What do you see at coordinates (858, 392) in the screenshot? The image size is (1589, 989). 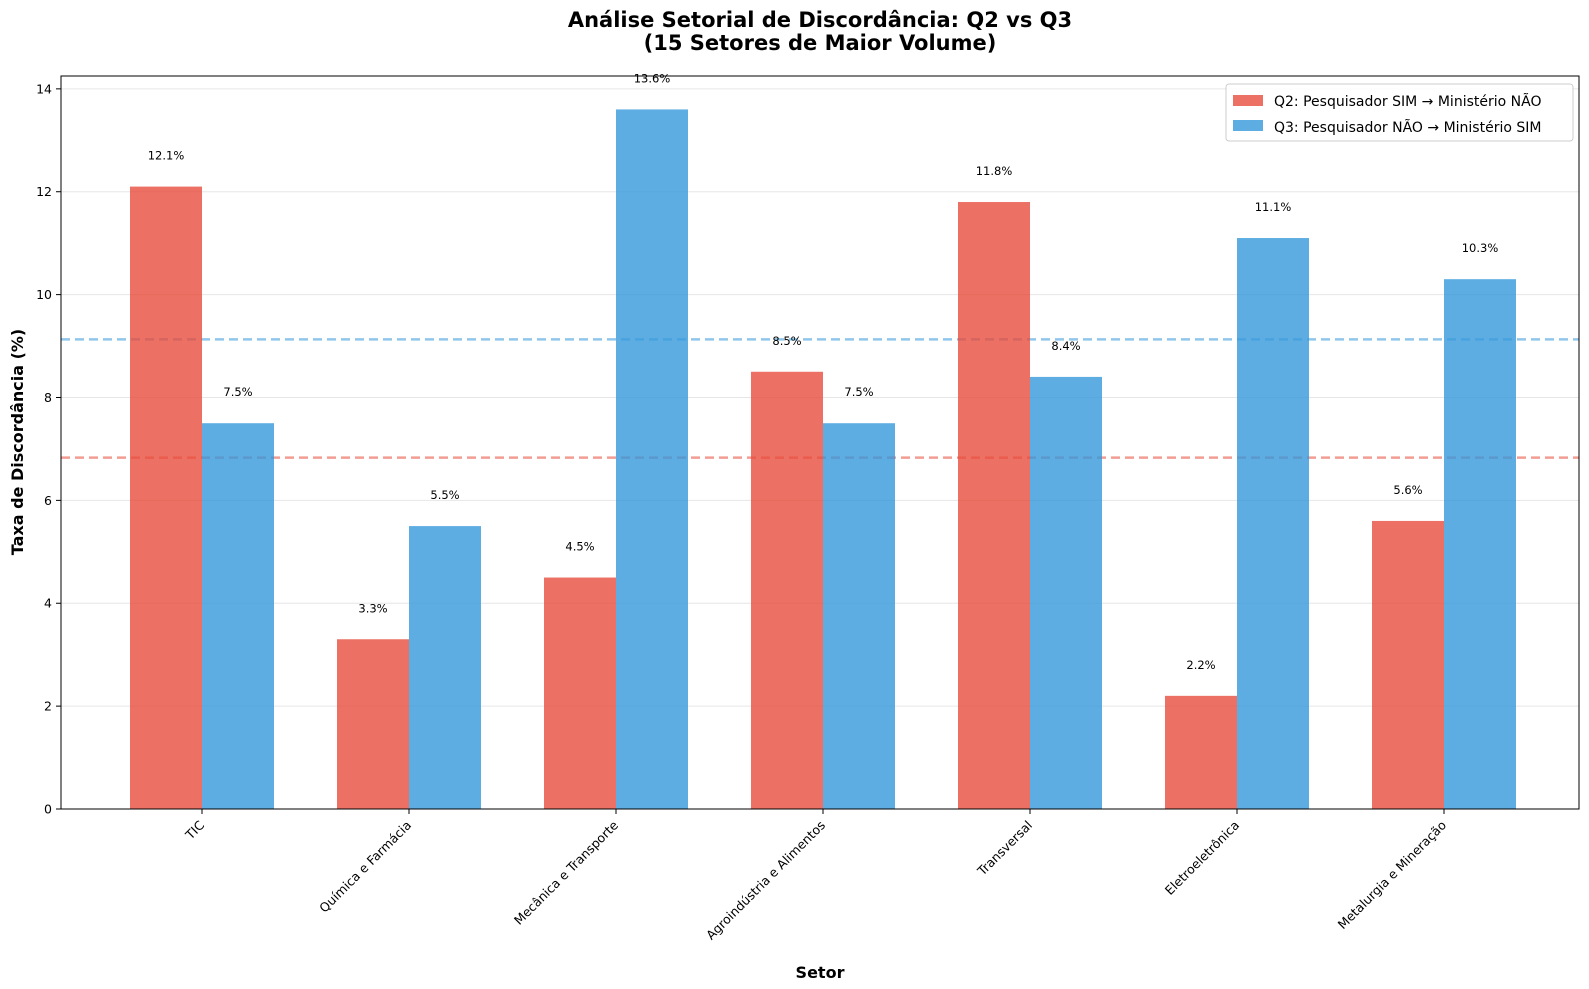 I see `data-label-q3-3: 7.5%` at bounding box center [858, 392].